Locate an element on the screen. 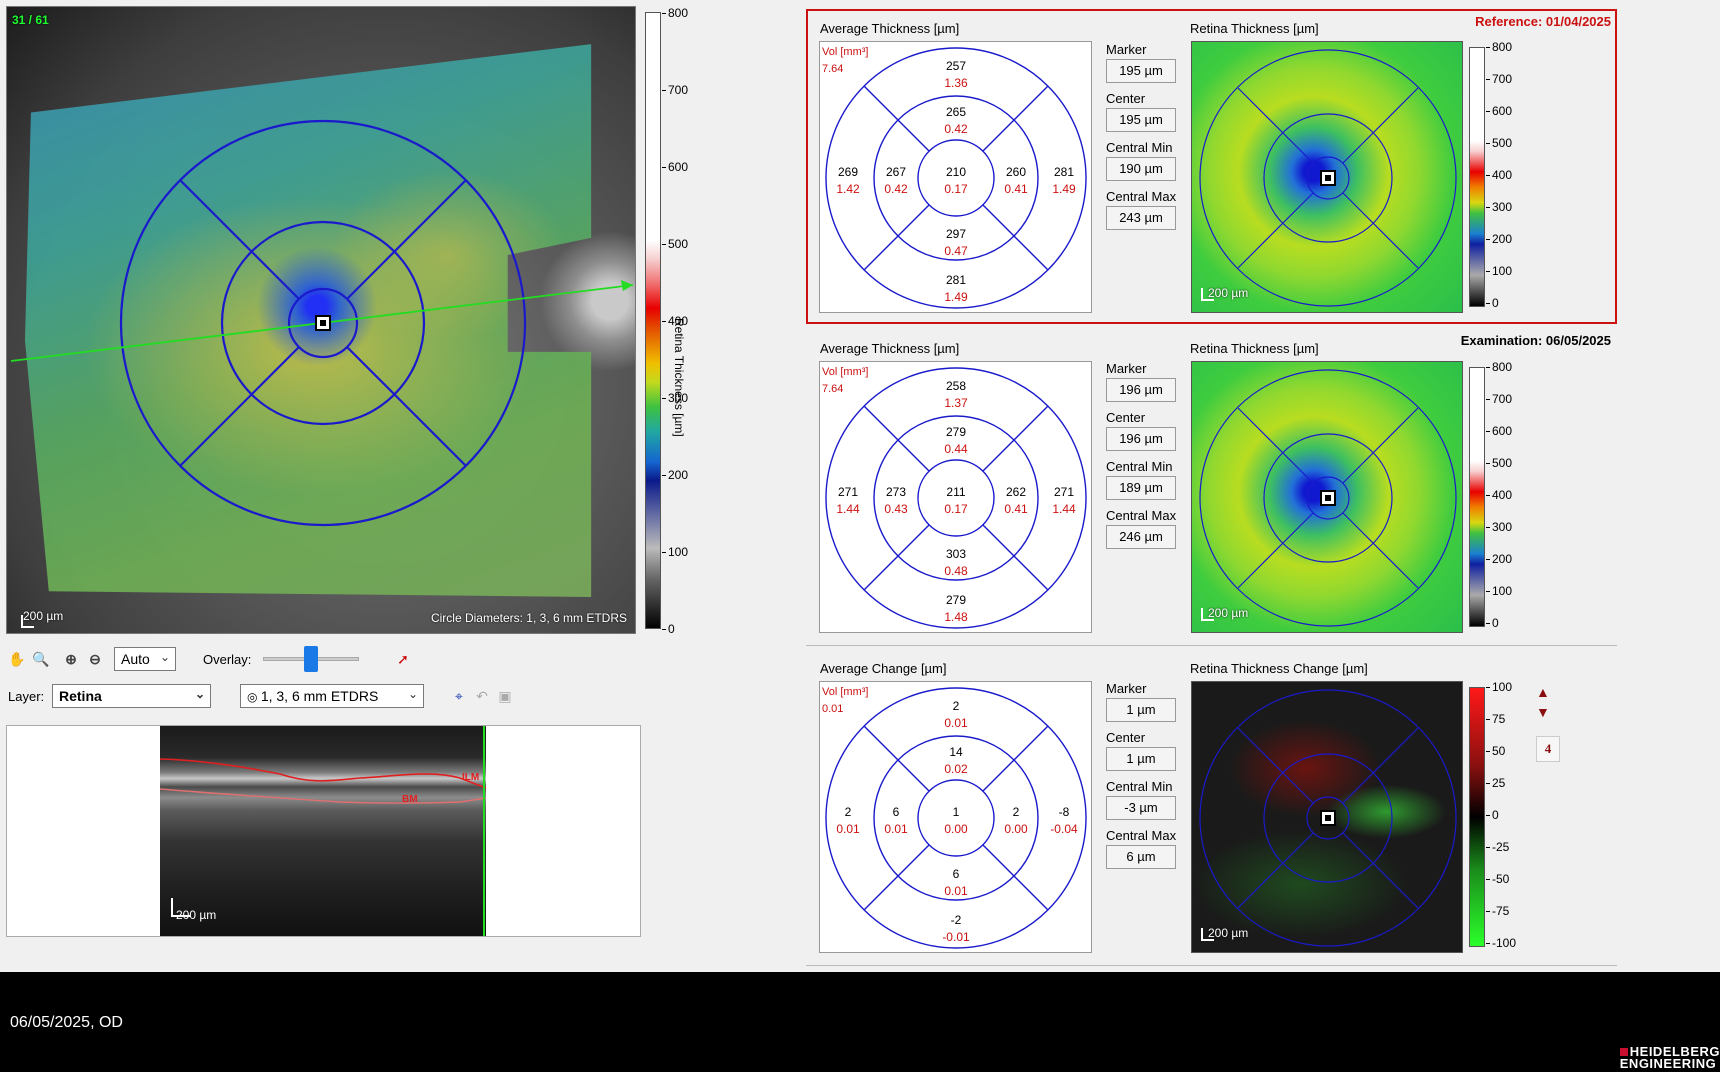 The width and height of the screenshot is (1720, 1072). status-bar: 06/05/2025, OD HEIDELBERG ENGINEERING is located at coordinates (860, 1022).